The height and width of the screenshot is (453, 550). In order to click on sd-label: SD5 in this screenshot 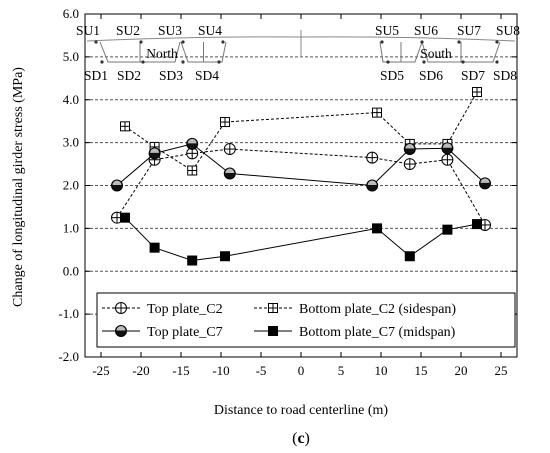, I will do `click(392, 75)`.